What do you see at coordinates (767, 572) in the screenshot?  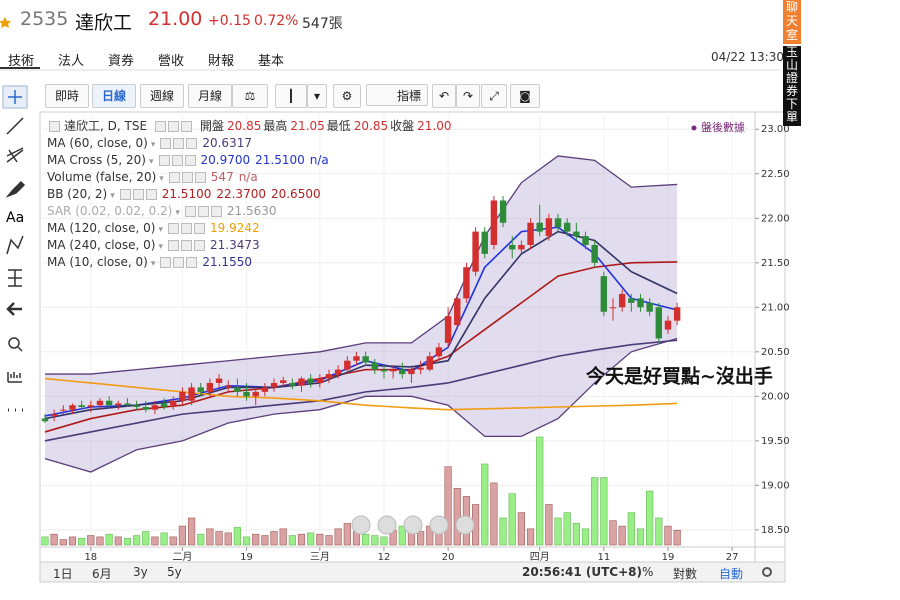 I see `settings-icon` at bounding box center [767, 572].